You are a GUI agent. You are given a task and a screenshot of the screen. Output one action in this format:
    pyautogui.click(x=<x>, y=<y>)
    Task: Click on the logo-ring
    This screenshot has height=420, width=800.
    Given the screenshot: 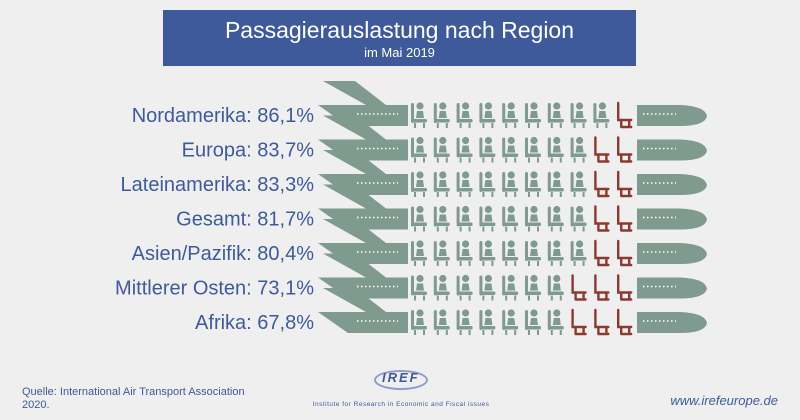 What is the action you would take?
    pyautogui.click(x=401, y=380)
    